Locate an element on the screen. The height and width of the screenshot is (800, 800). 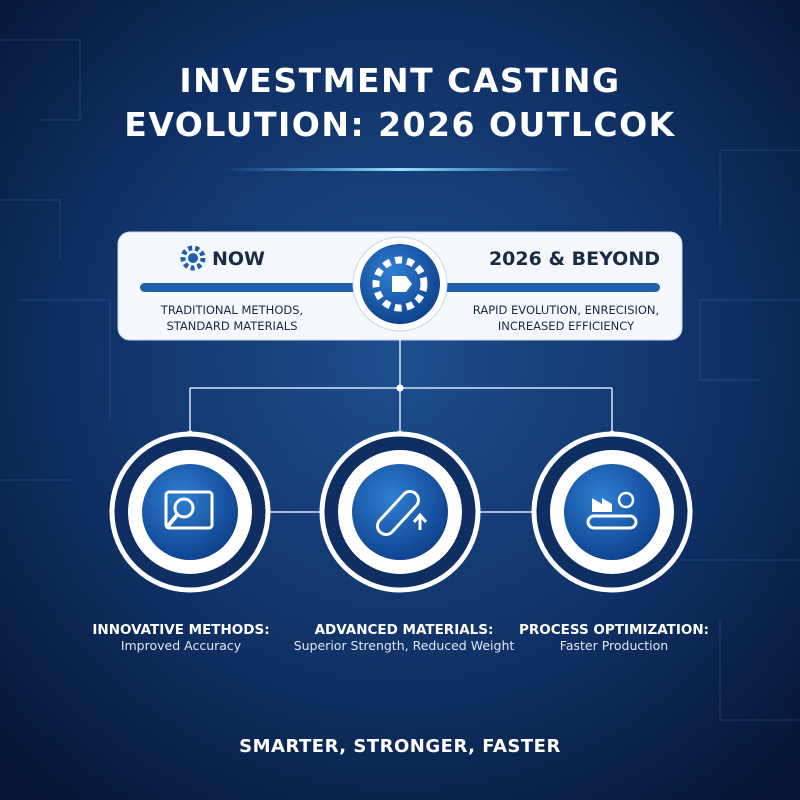
future-description: INCREASED EFFICIENCY is located at coordinates (566, 326).